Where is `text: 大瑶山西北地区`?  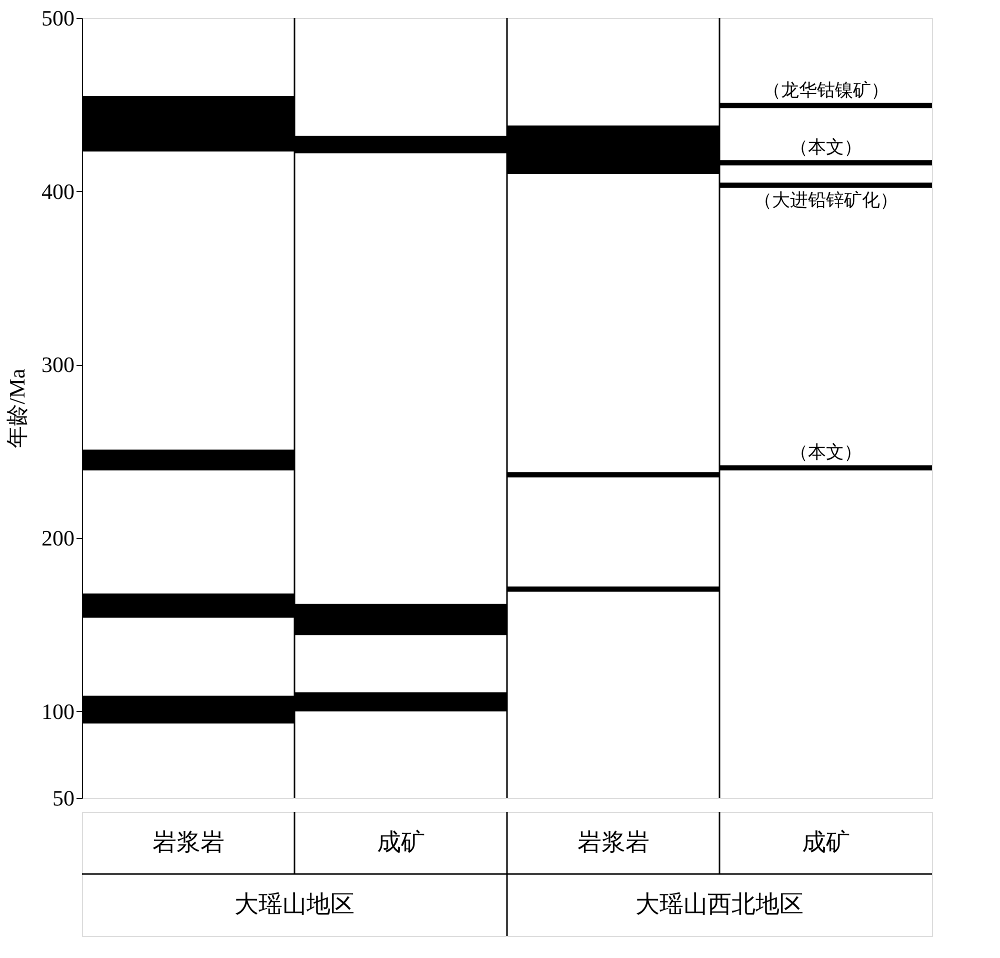
text: 大瑶山西北地区 is located at coordinates (720, 905).